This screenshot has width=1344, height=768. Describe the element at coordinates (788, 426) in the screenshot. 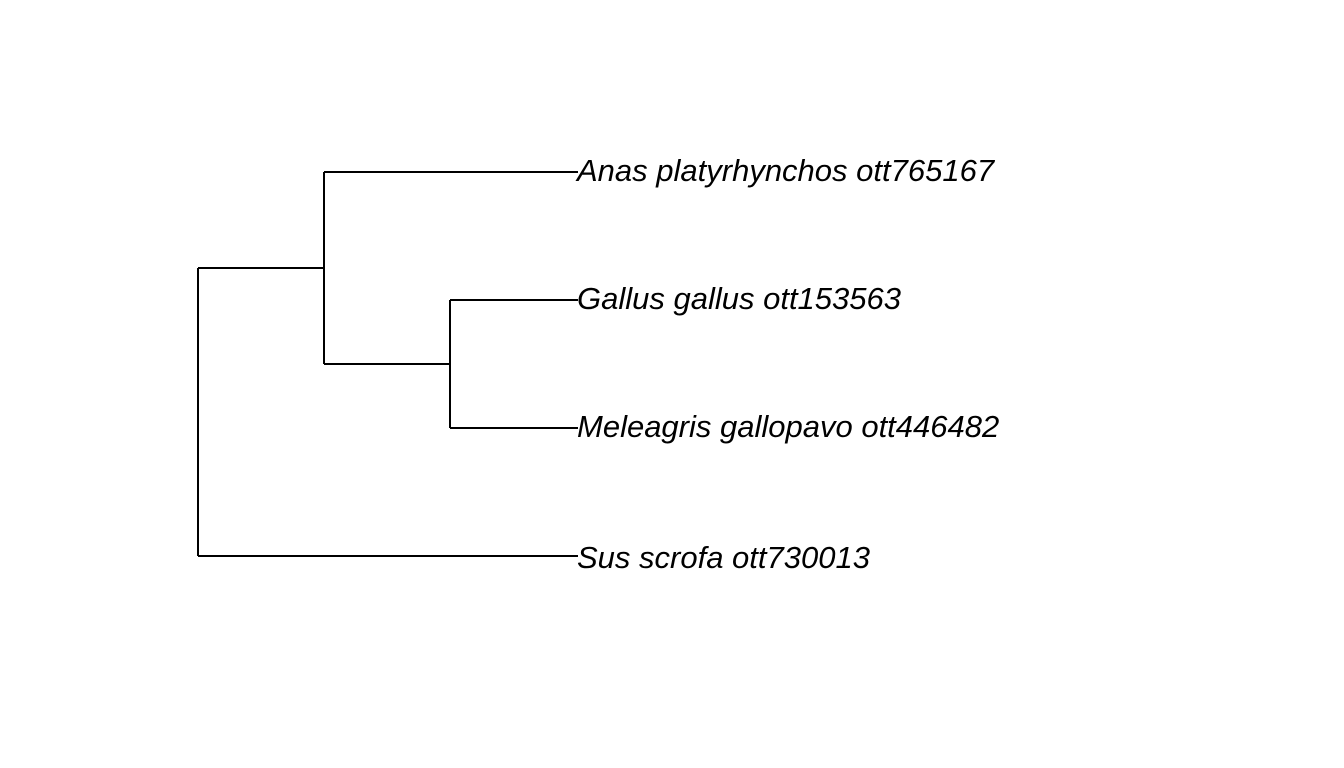

I see `tip-label-meleagris-gallopavo: Meleagris gallopavo ott446482` at that location.